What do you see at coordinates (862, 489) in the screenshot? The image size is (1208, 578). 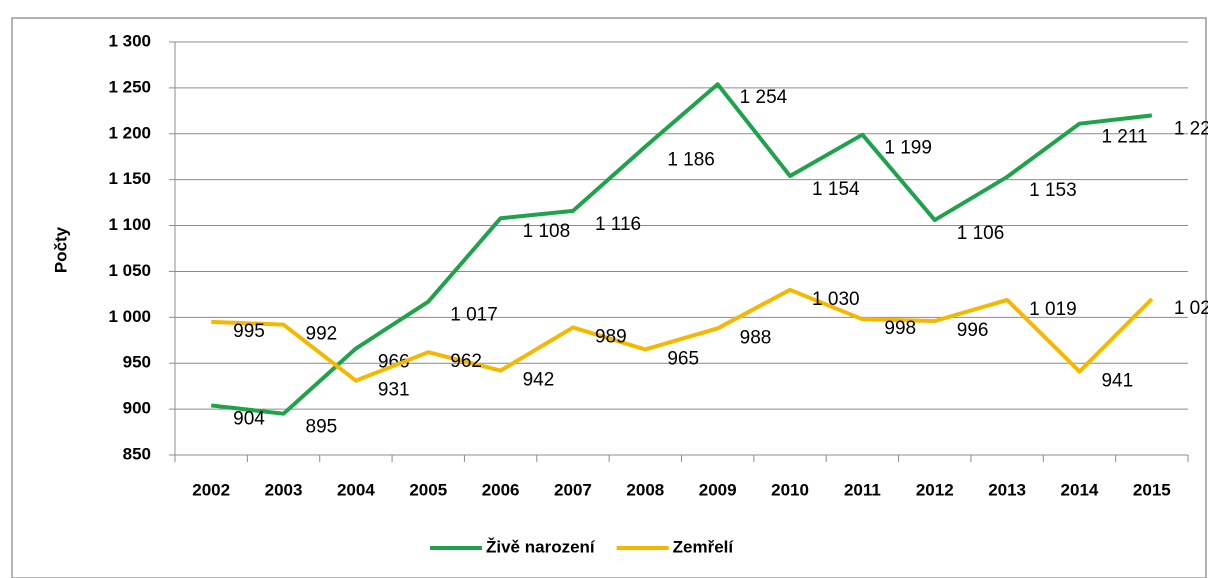 I see `x-tick-label: 2011` at bounding box center [862, 489].